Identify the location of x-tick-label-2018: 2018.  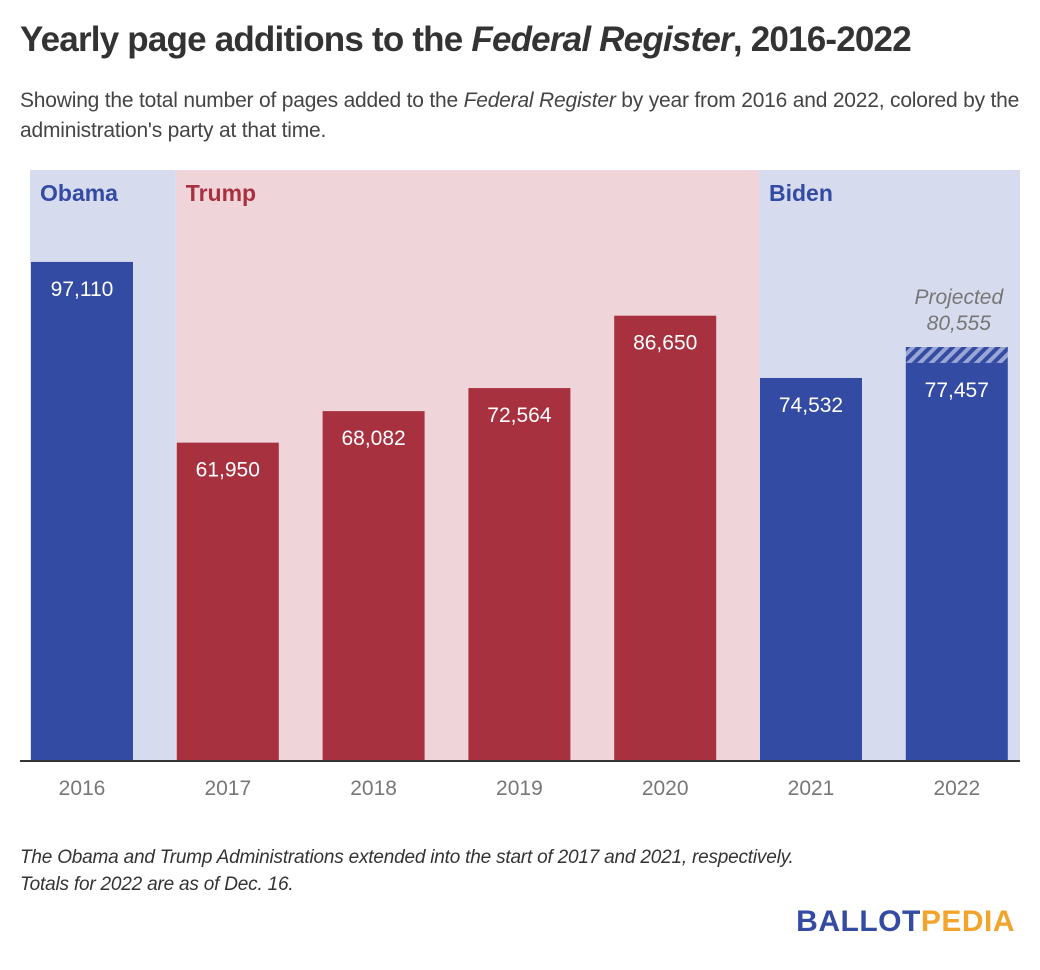
(373, 788).